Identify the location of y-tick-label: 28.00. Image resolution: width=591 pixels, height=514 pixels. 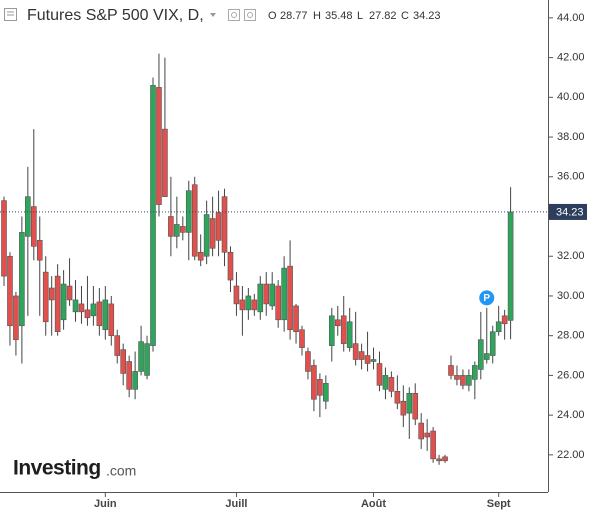
(571, 336).